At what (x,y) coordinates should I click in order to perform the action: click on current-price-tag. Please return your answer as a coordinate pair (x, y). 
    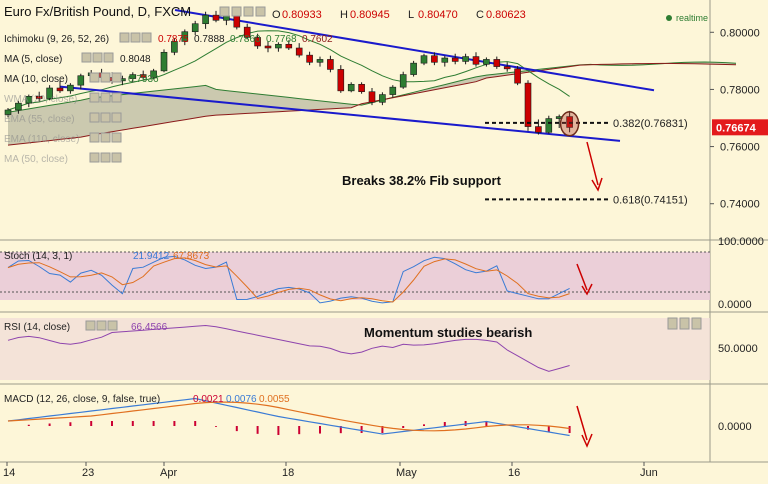
    Looking at the image, I should click on (740, 127).